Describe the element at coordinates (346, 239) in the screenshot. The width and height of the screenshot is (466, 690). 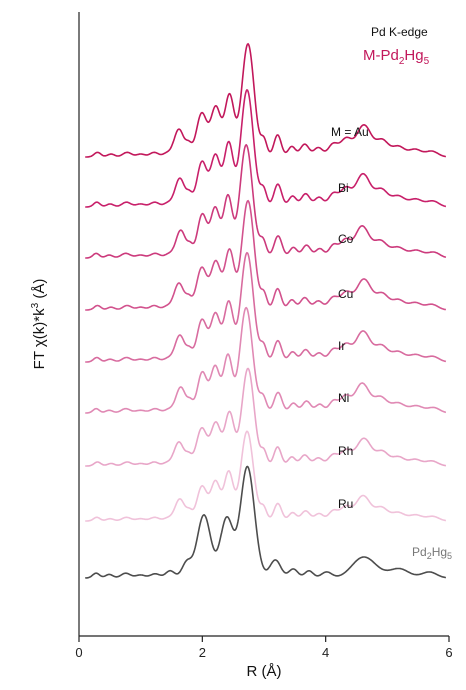
I see `series-label-2: Co` at that location.